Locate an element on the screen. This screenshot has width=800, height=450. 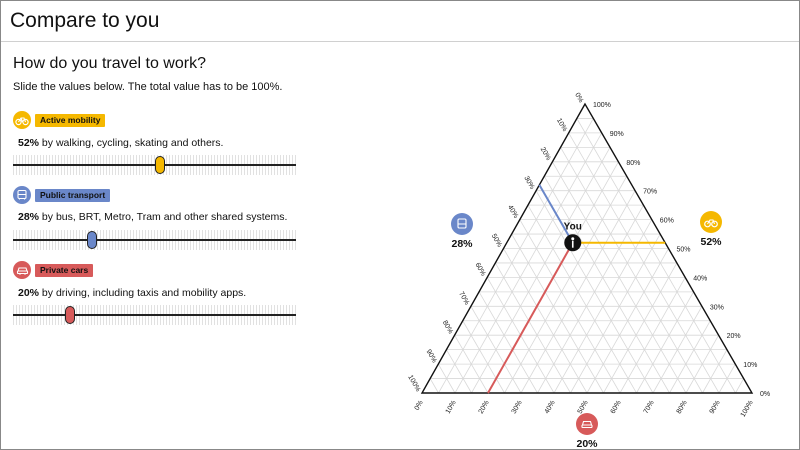
private-guide-line is located at coordinates (530, 318).